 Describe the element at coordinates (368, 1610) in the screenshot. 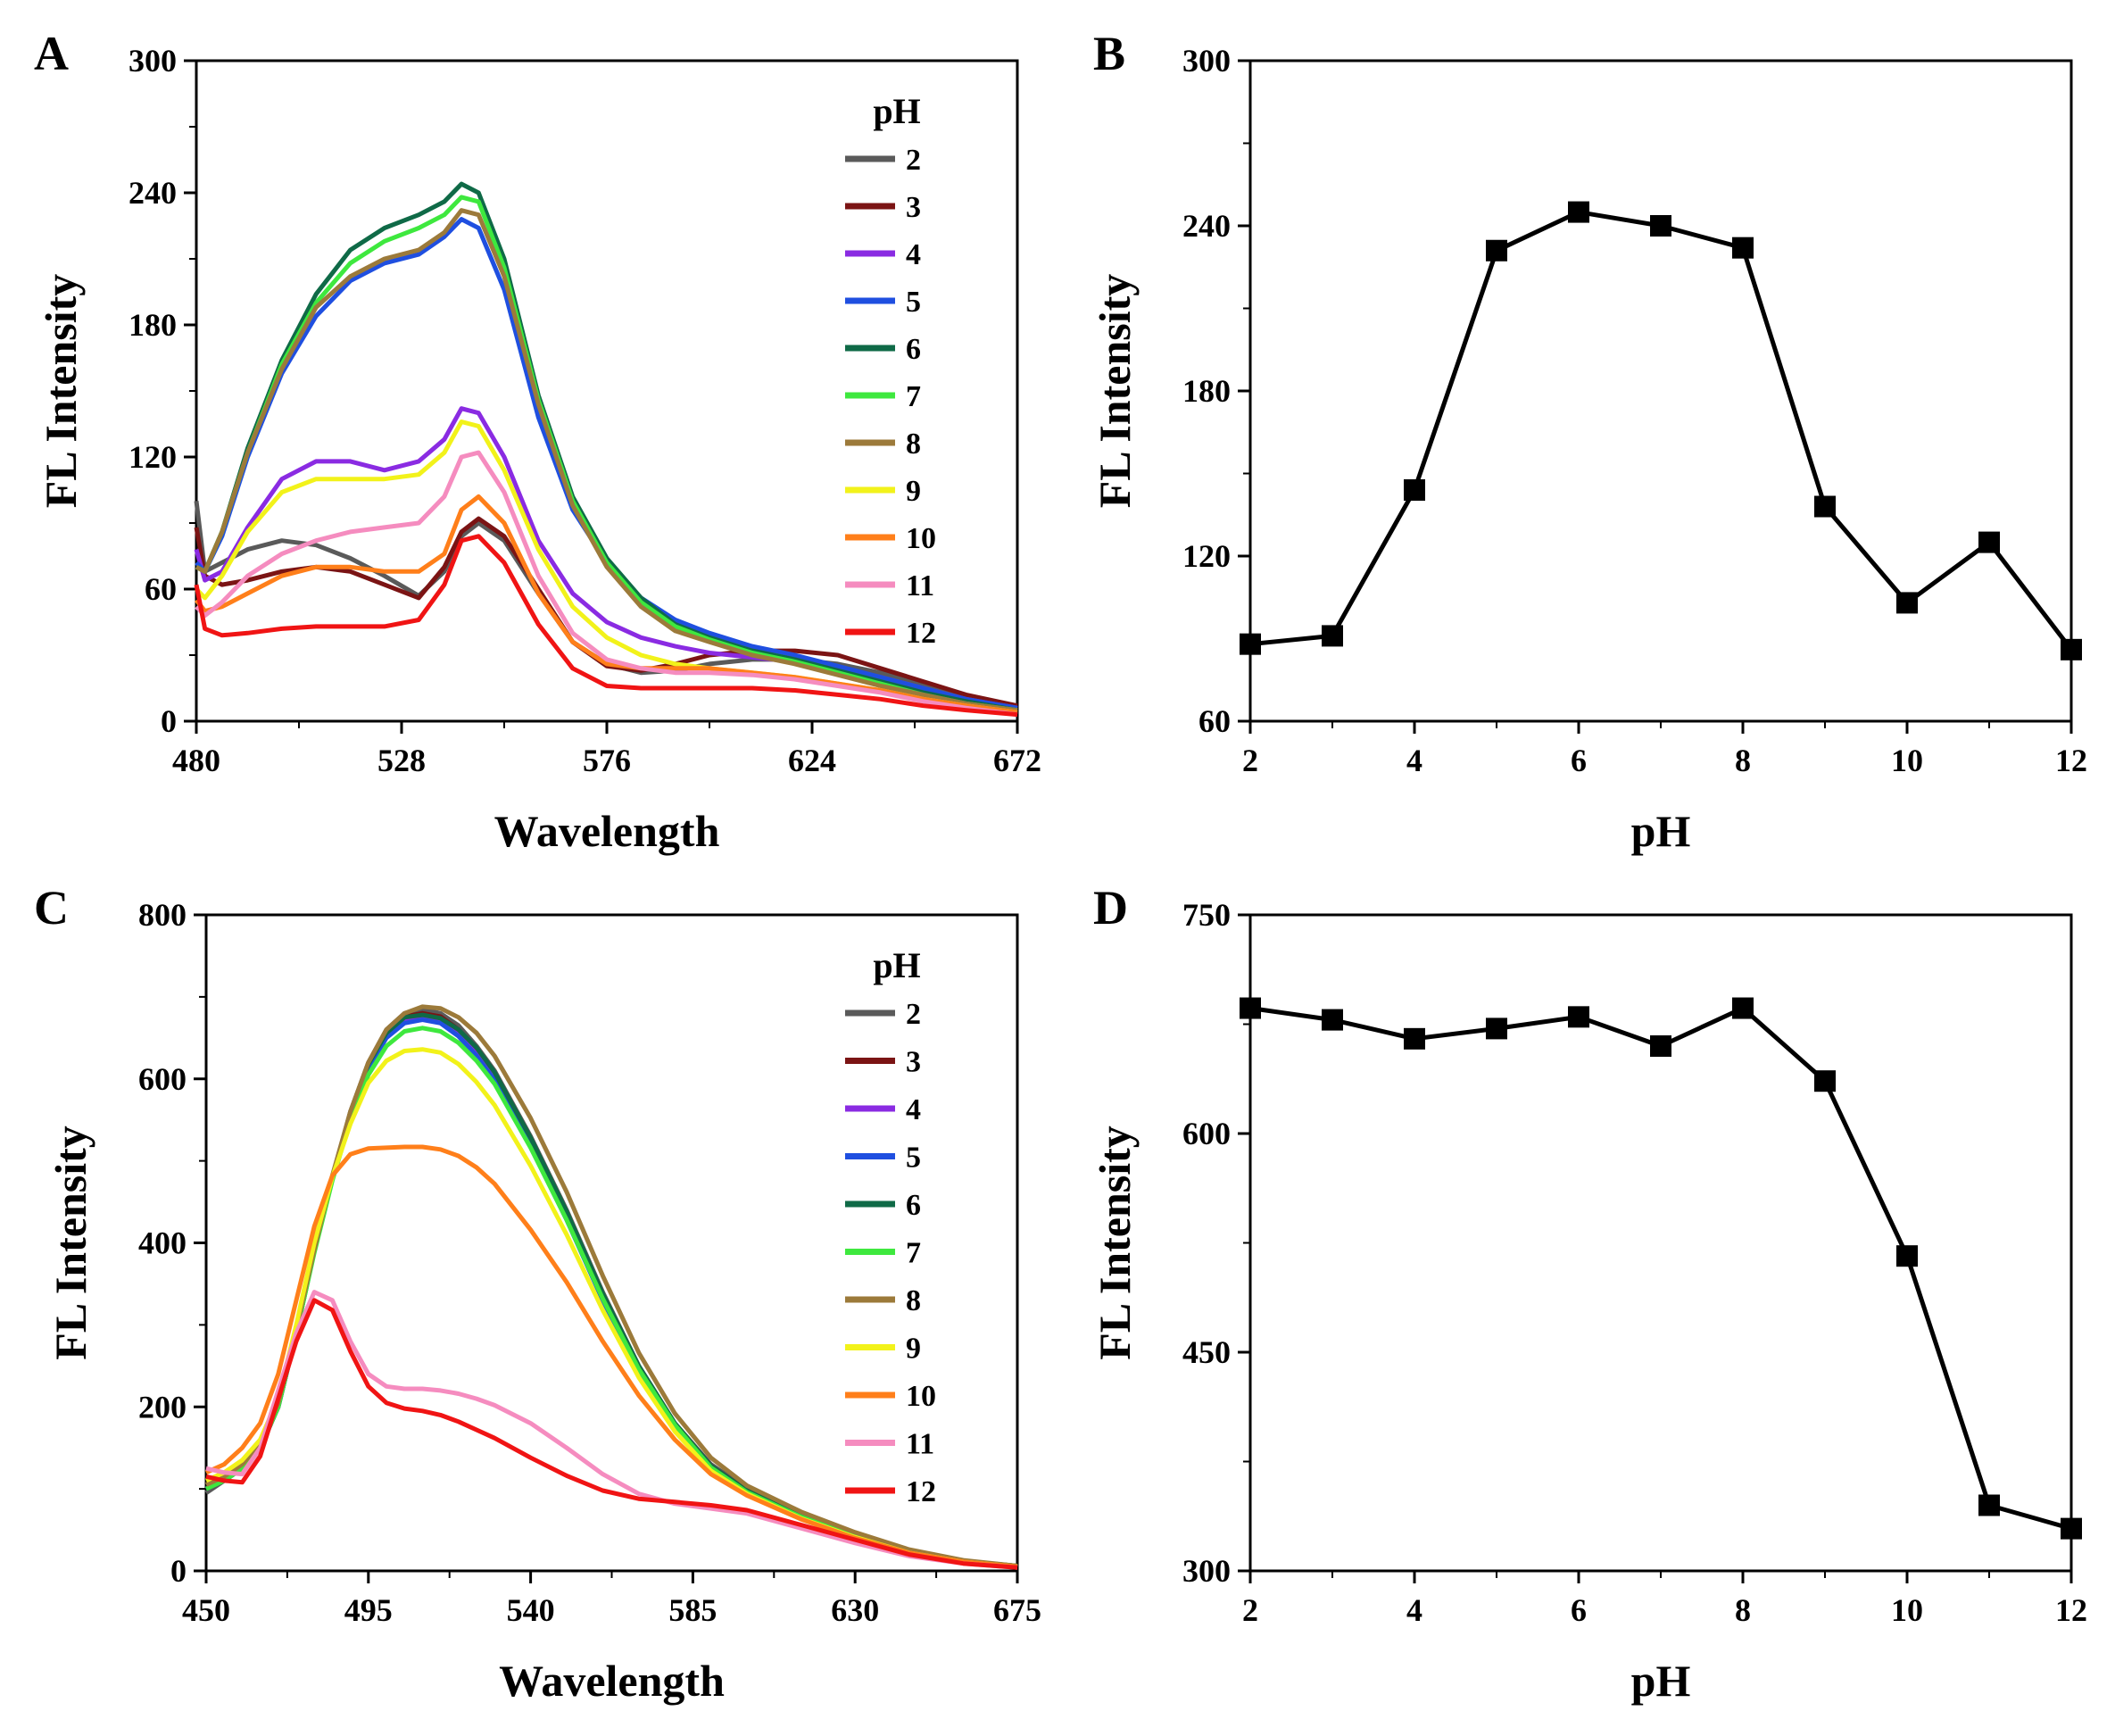

I see `x-tick-label: 495` at that location.